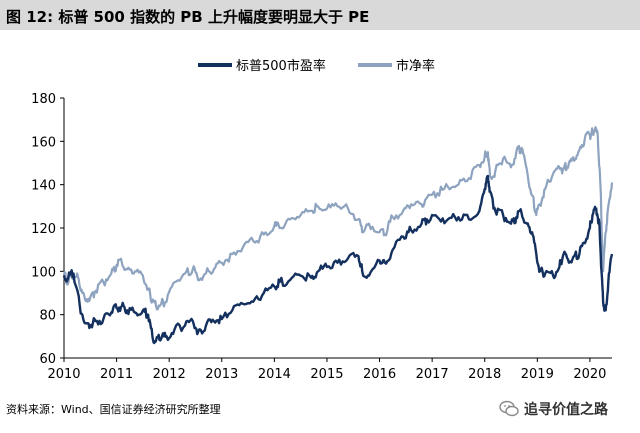 This screenshot has width=640, height=433. I want to click on watermark: 追寻价值之路, so click(553, 409).